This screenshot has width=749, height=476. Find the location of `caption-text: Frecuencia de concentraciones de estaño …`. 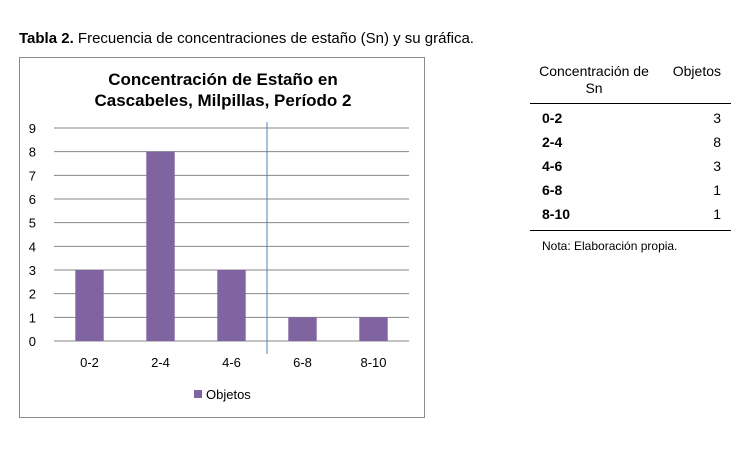

caption-text: Frecuencia de concentraciones de estaño … is located at coordinates (275, 38).